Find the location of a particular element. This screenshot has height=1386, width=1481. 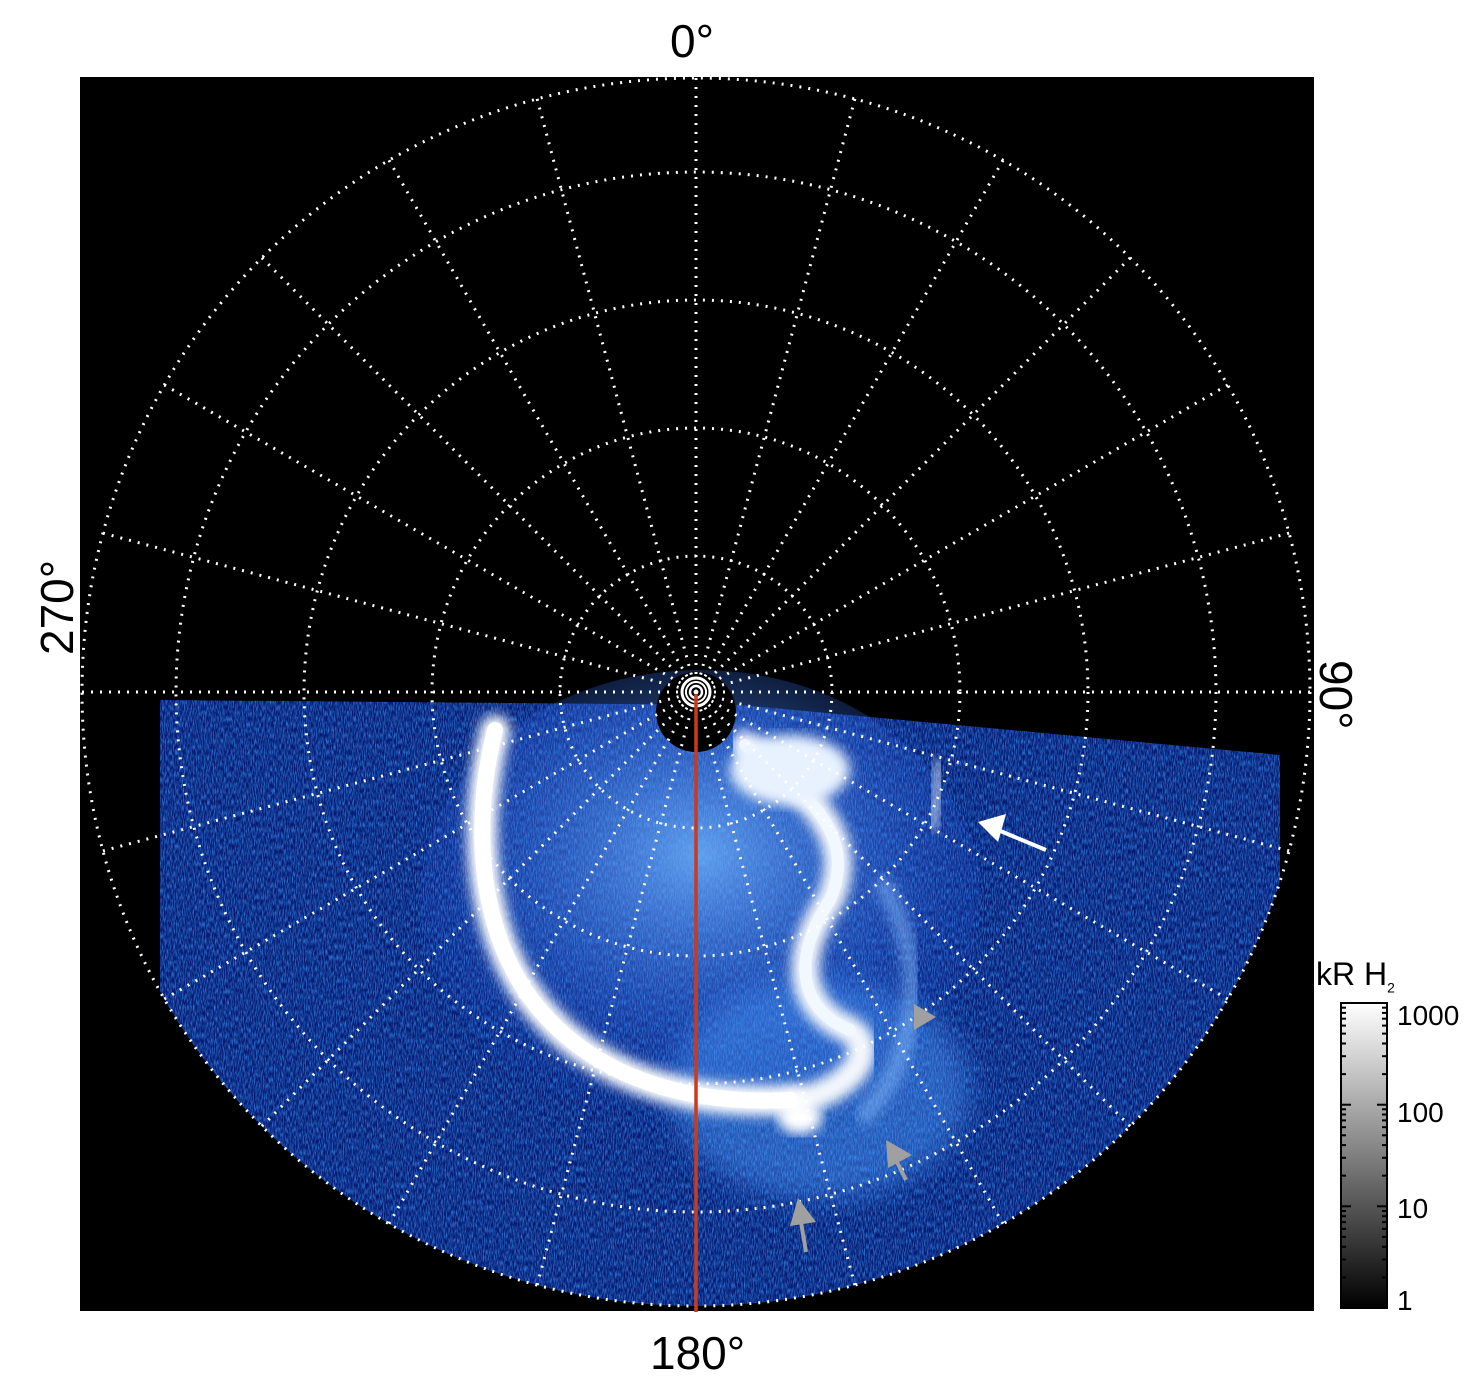

gray-arrowhead is located at coordinates (925, 1017).